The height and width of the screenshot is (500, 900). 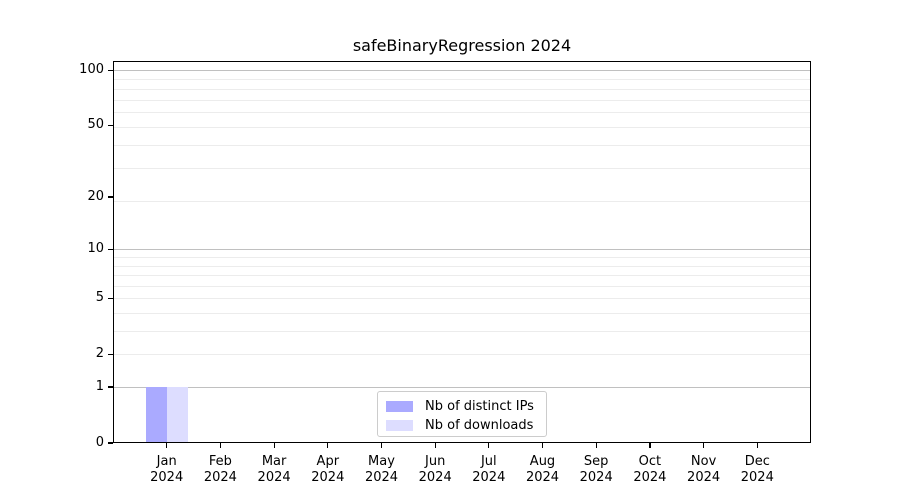 What do you see at coordinates (220, 469) in the screenshot?
I see `x-tick-label: Feb 2024` at bounding box center [220, 469].